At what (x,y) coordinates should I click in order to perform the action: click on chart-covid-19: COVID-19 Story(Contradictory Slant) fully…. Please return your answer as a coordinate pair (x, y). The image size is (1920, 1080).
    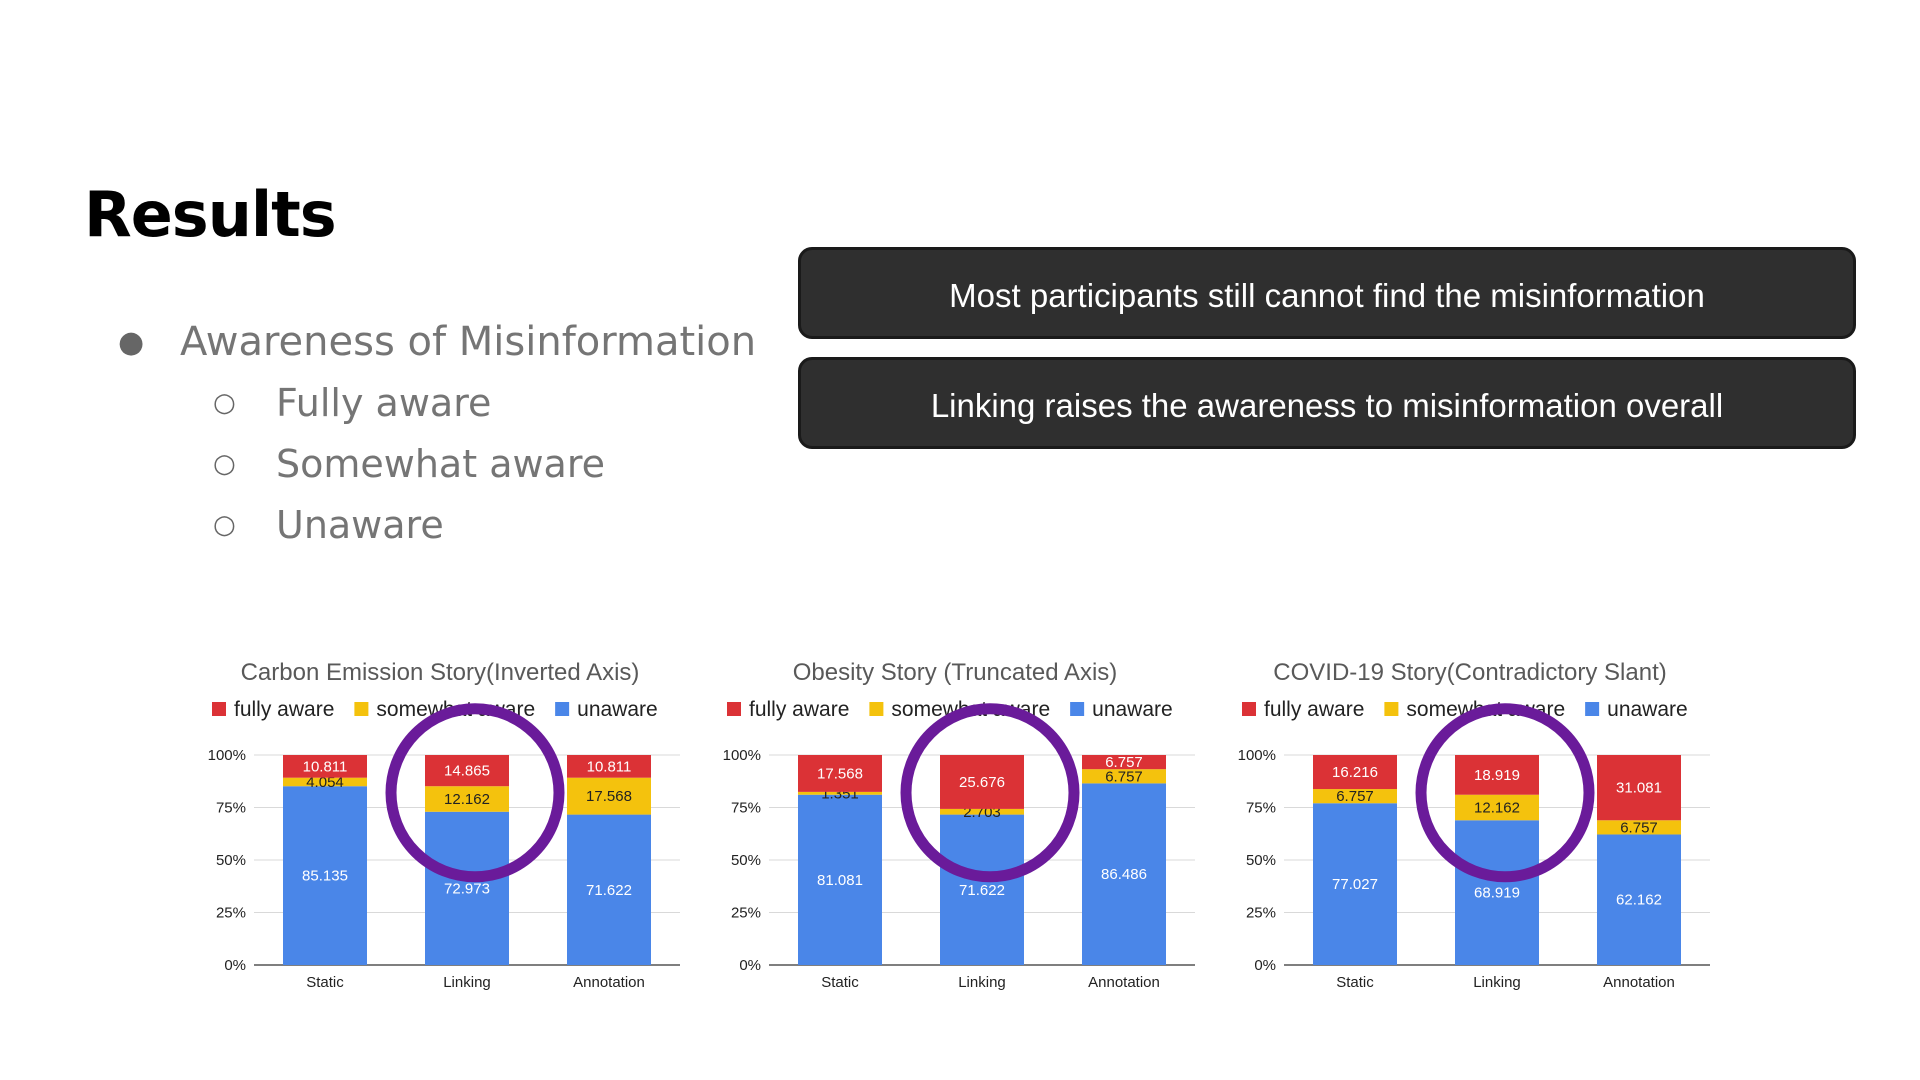
    Looking at the image, I should click on (1474, 825).